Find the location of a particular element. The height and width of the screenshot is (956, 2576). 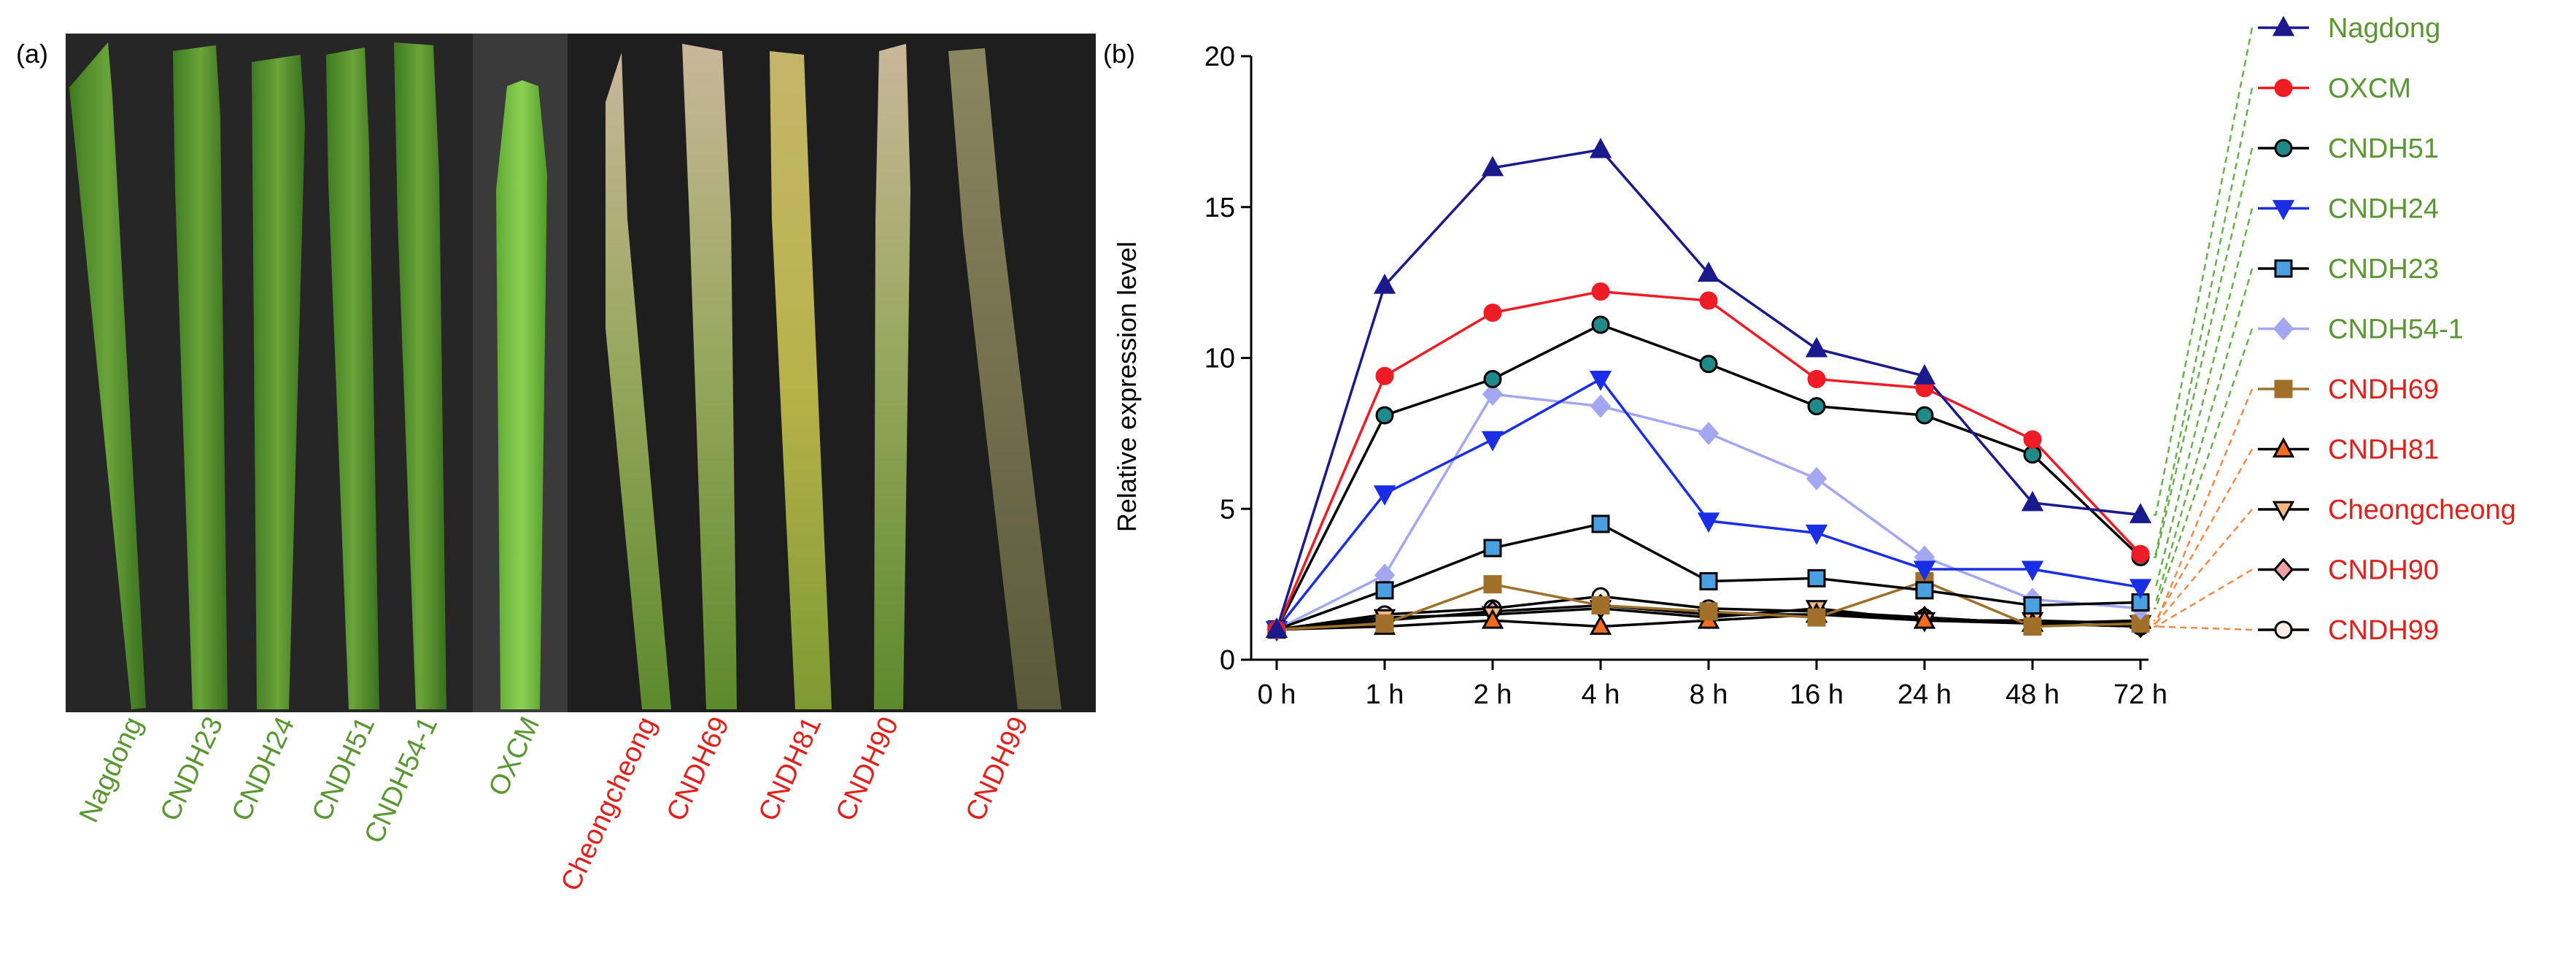

legend-connector-cndh23 is located at coordinates (2204, 436).